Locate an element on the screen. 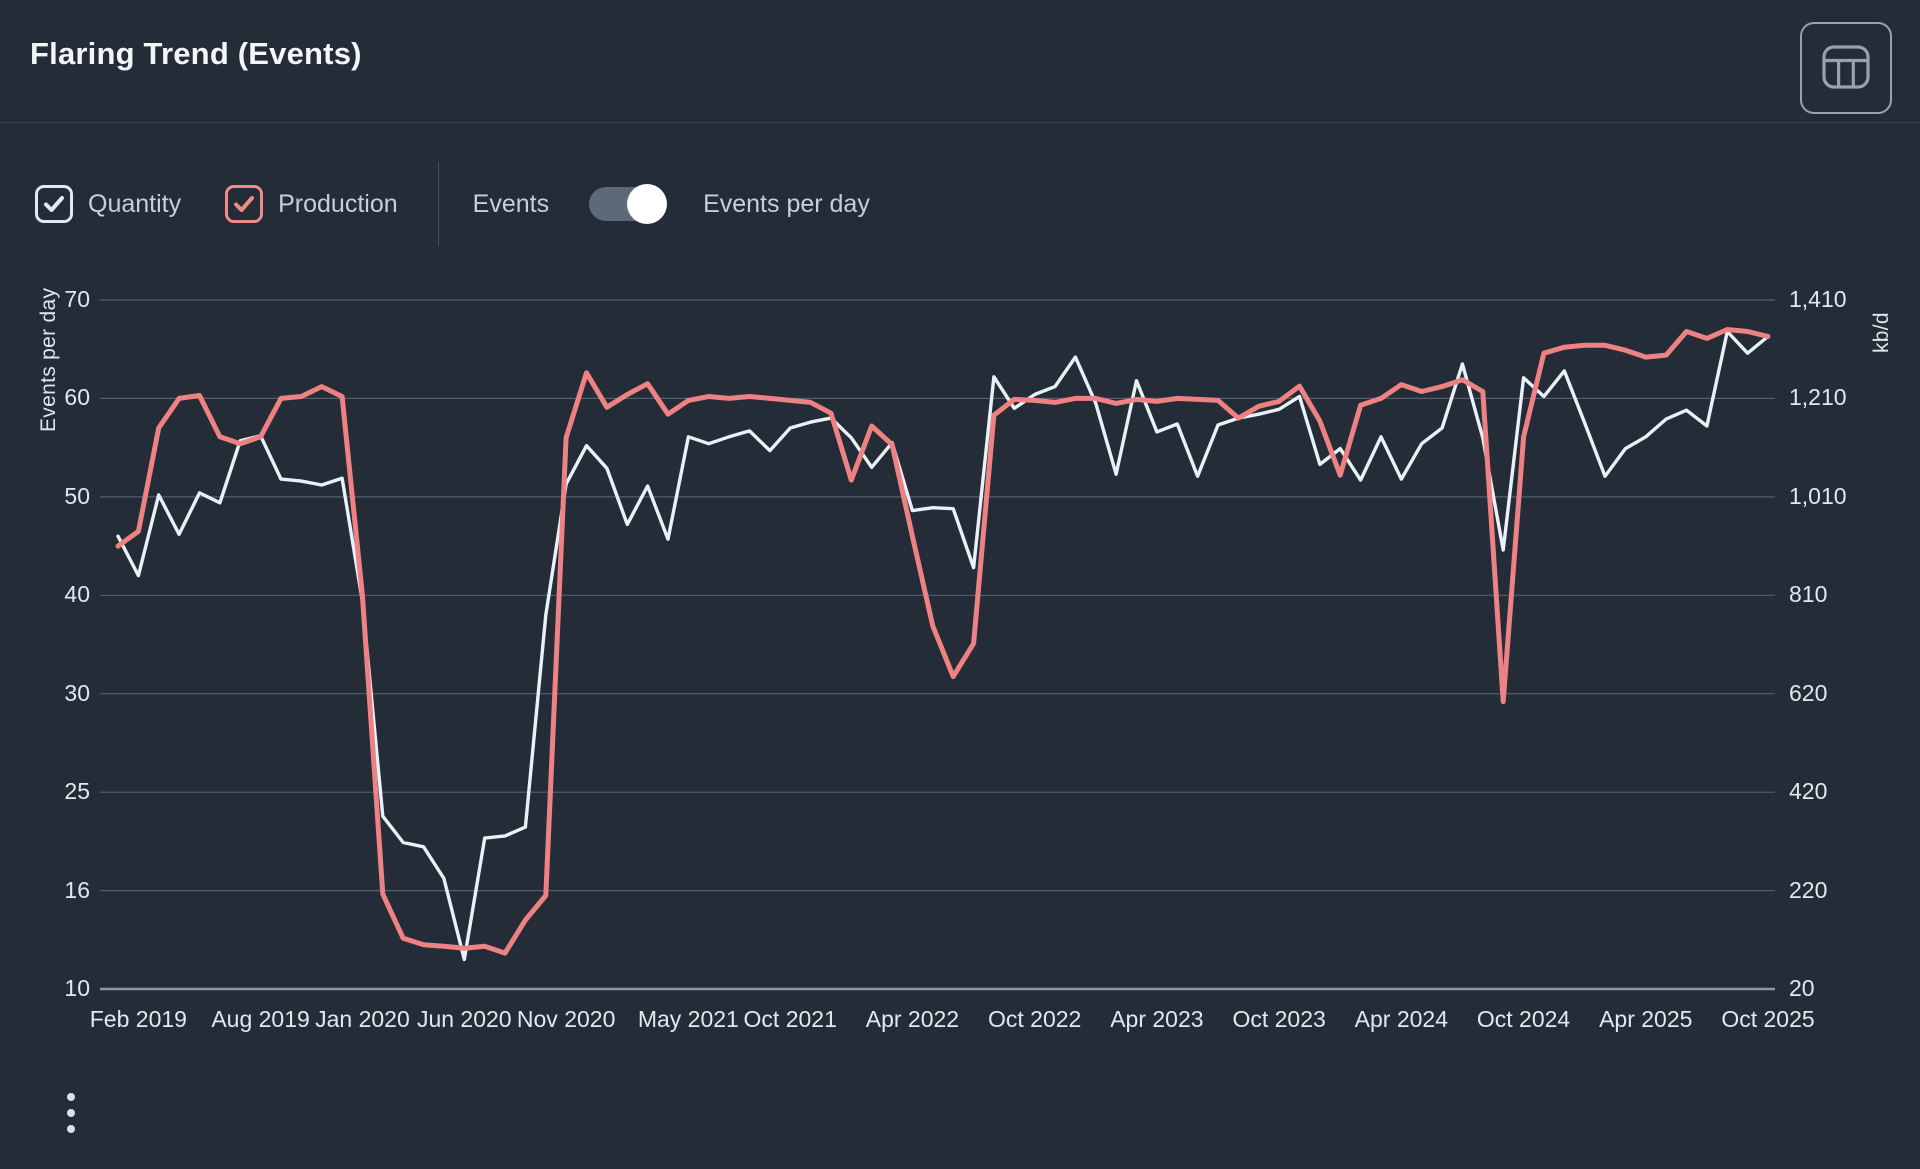 The height and width of the screenshot is (1169, 1920). quantity-checkbox-box is located at coordinates (54, 204).